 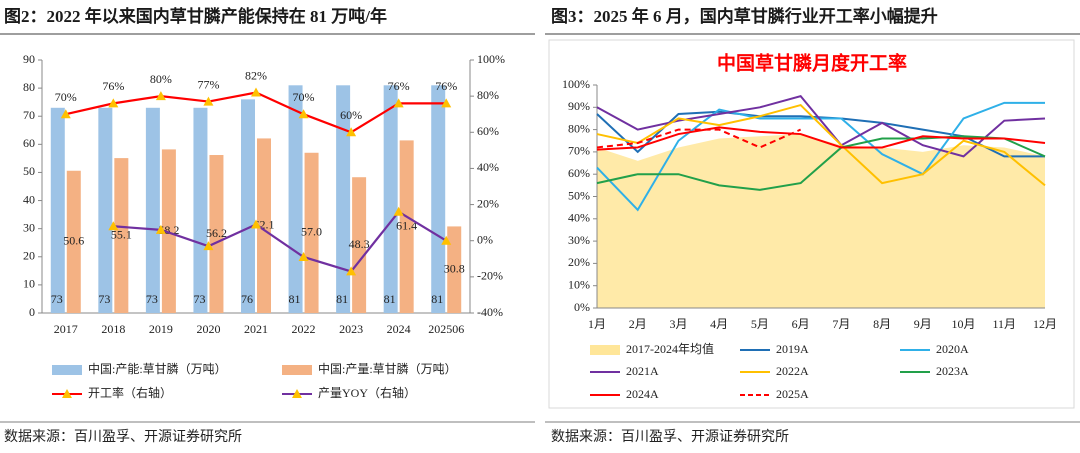 What do you see at coordinates (812, 62) in the screenshot?
I see `chart-subtitle: 中国草甘膦月度开工率` at bounding box center [812, 62].